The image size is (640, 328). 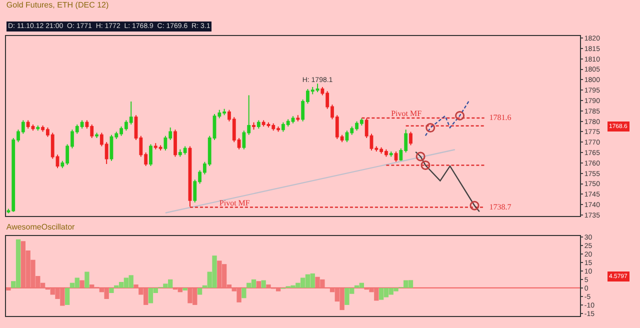 I want to click on chart-title: Gold Futures, ETH (DEC 12), so click(x=57, y=5).